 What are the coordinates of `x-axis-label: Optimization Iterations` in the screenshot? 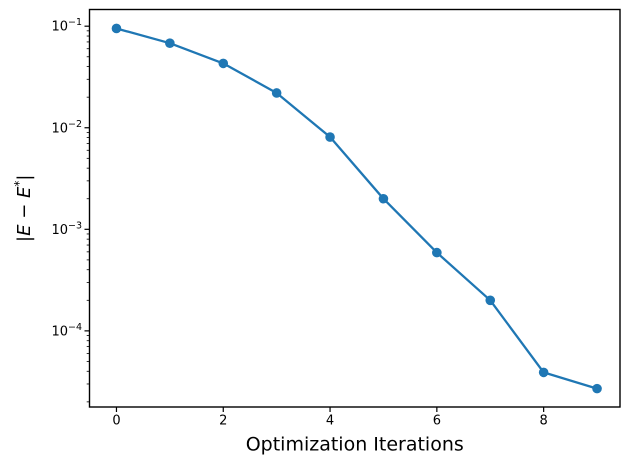 It's located at (355, 445).